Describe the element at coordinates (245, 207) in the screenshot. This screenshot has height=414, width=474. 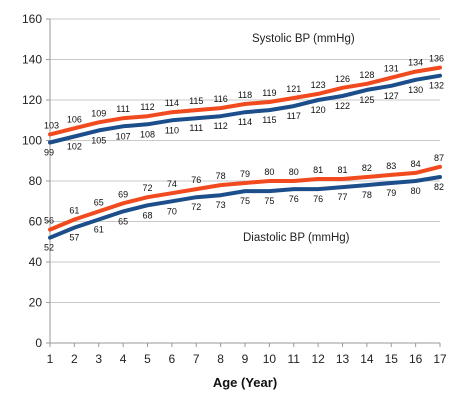
I see `diastolic-lower-line` at that location.